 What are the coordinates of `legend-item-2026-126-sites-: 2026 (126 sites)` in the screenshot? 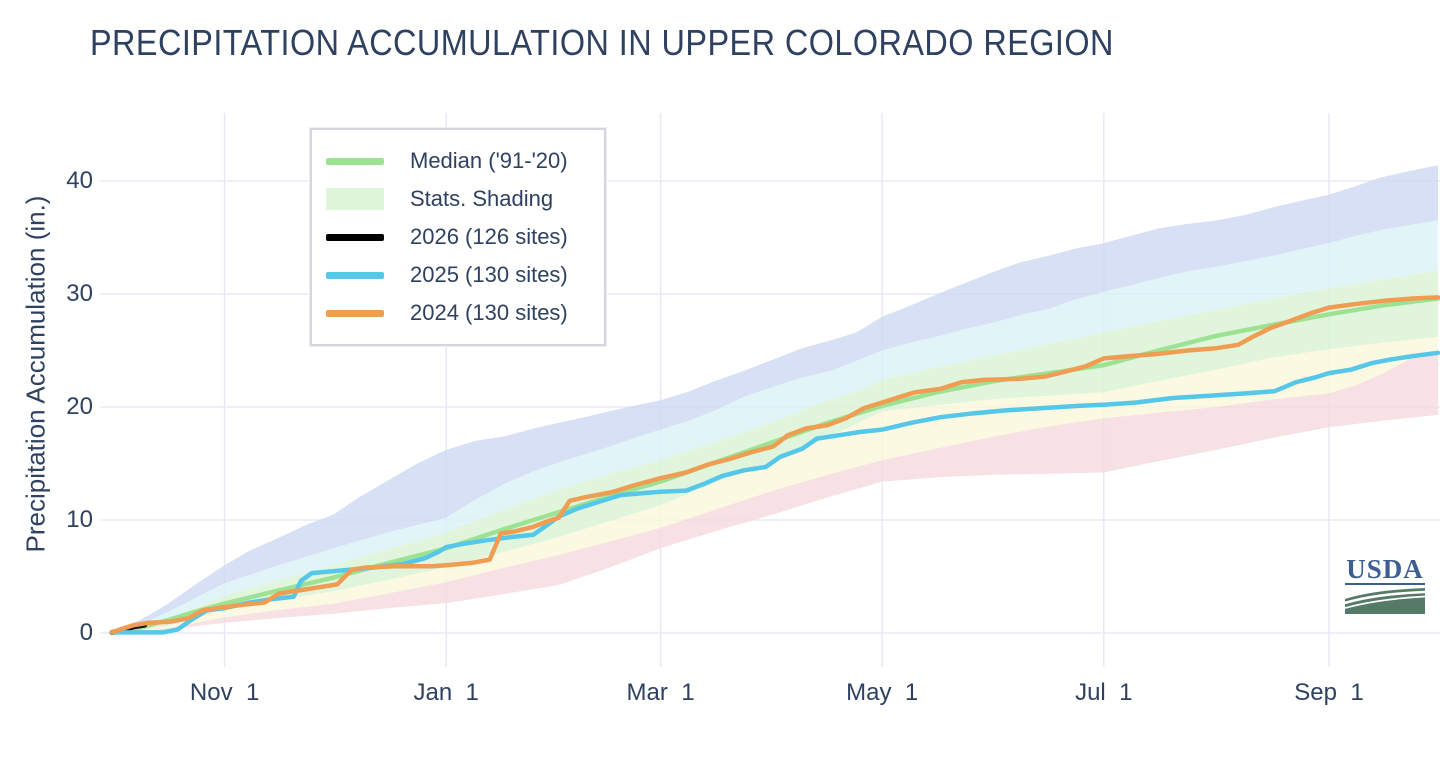 It's located at (460, 237).